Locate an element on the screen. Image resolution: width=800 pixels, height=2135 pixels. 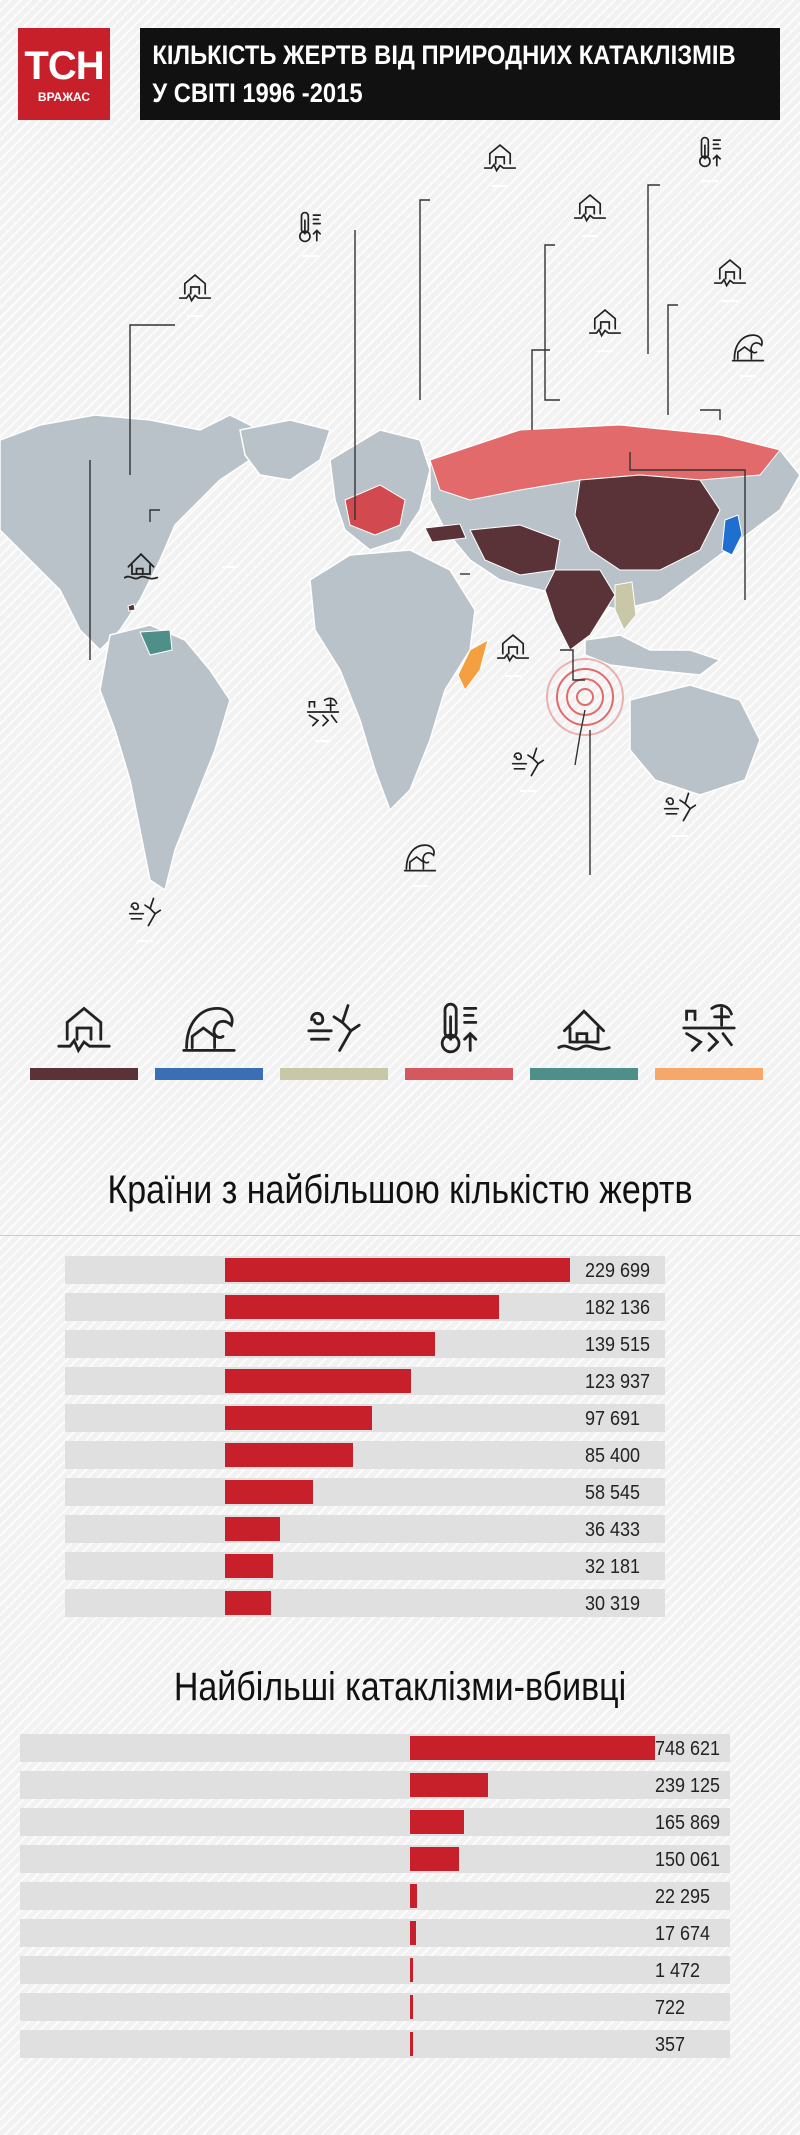
bar-value-label: 1 472 is located at coordinates (678, 1971).